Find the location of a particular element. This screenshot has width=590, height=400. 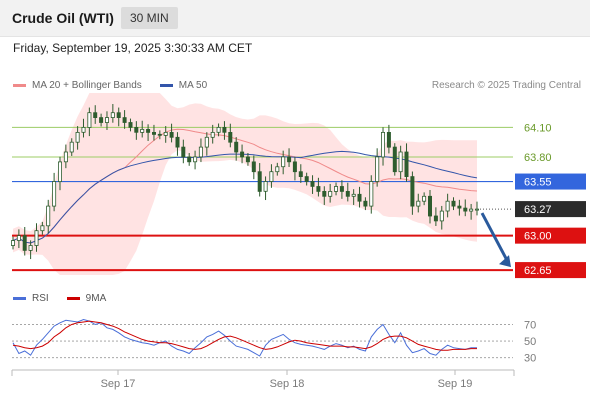

9ma-swatch is located at coordinates (73, 298).